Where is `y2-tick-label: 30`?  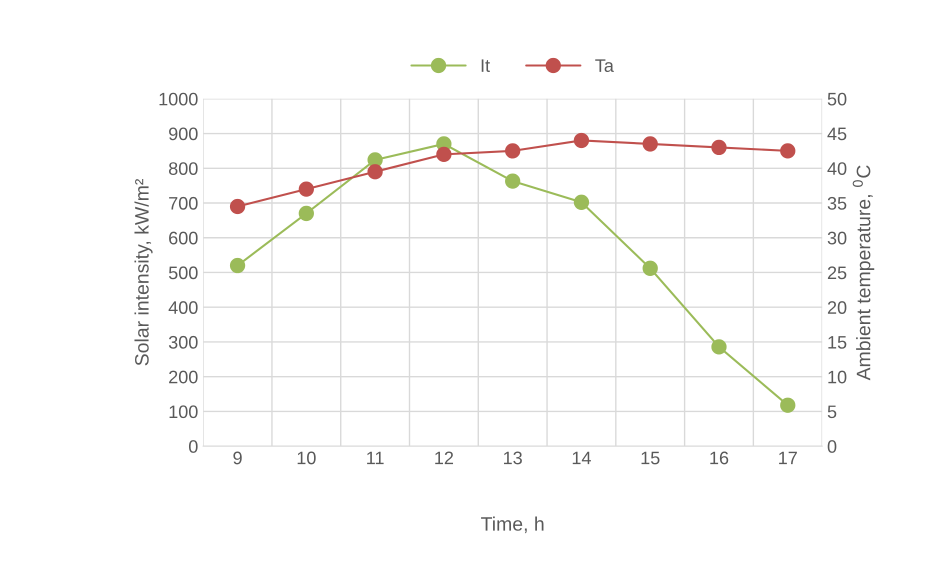 y2-tick-label: 30 is located at coordinates (837, 238).